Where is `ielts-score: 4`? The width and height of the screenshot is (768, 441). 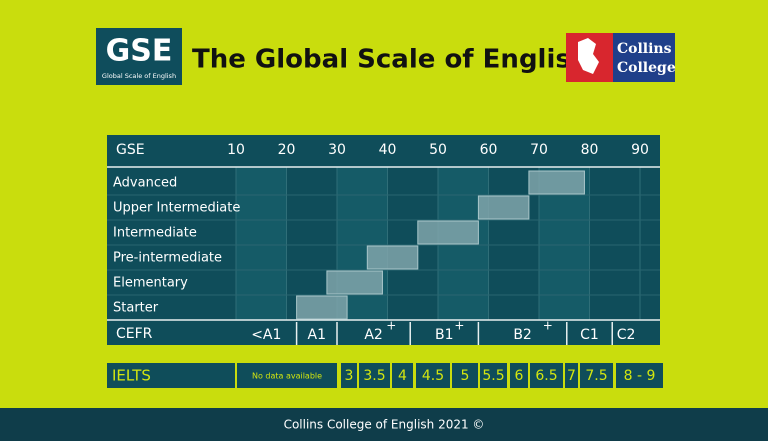 ielts-score: 4 is located at coordinates (402, 376).